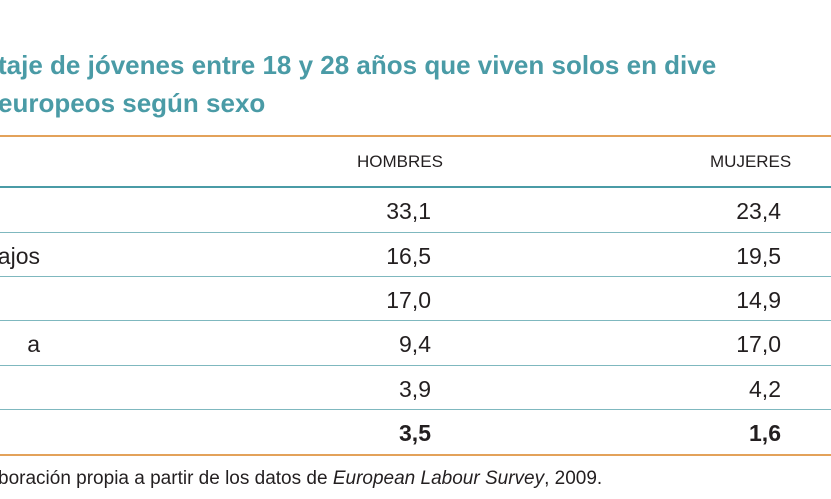  I want to click on women-value: 19,5, so click(758, 256).